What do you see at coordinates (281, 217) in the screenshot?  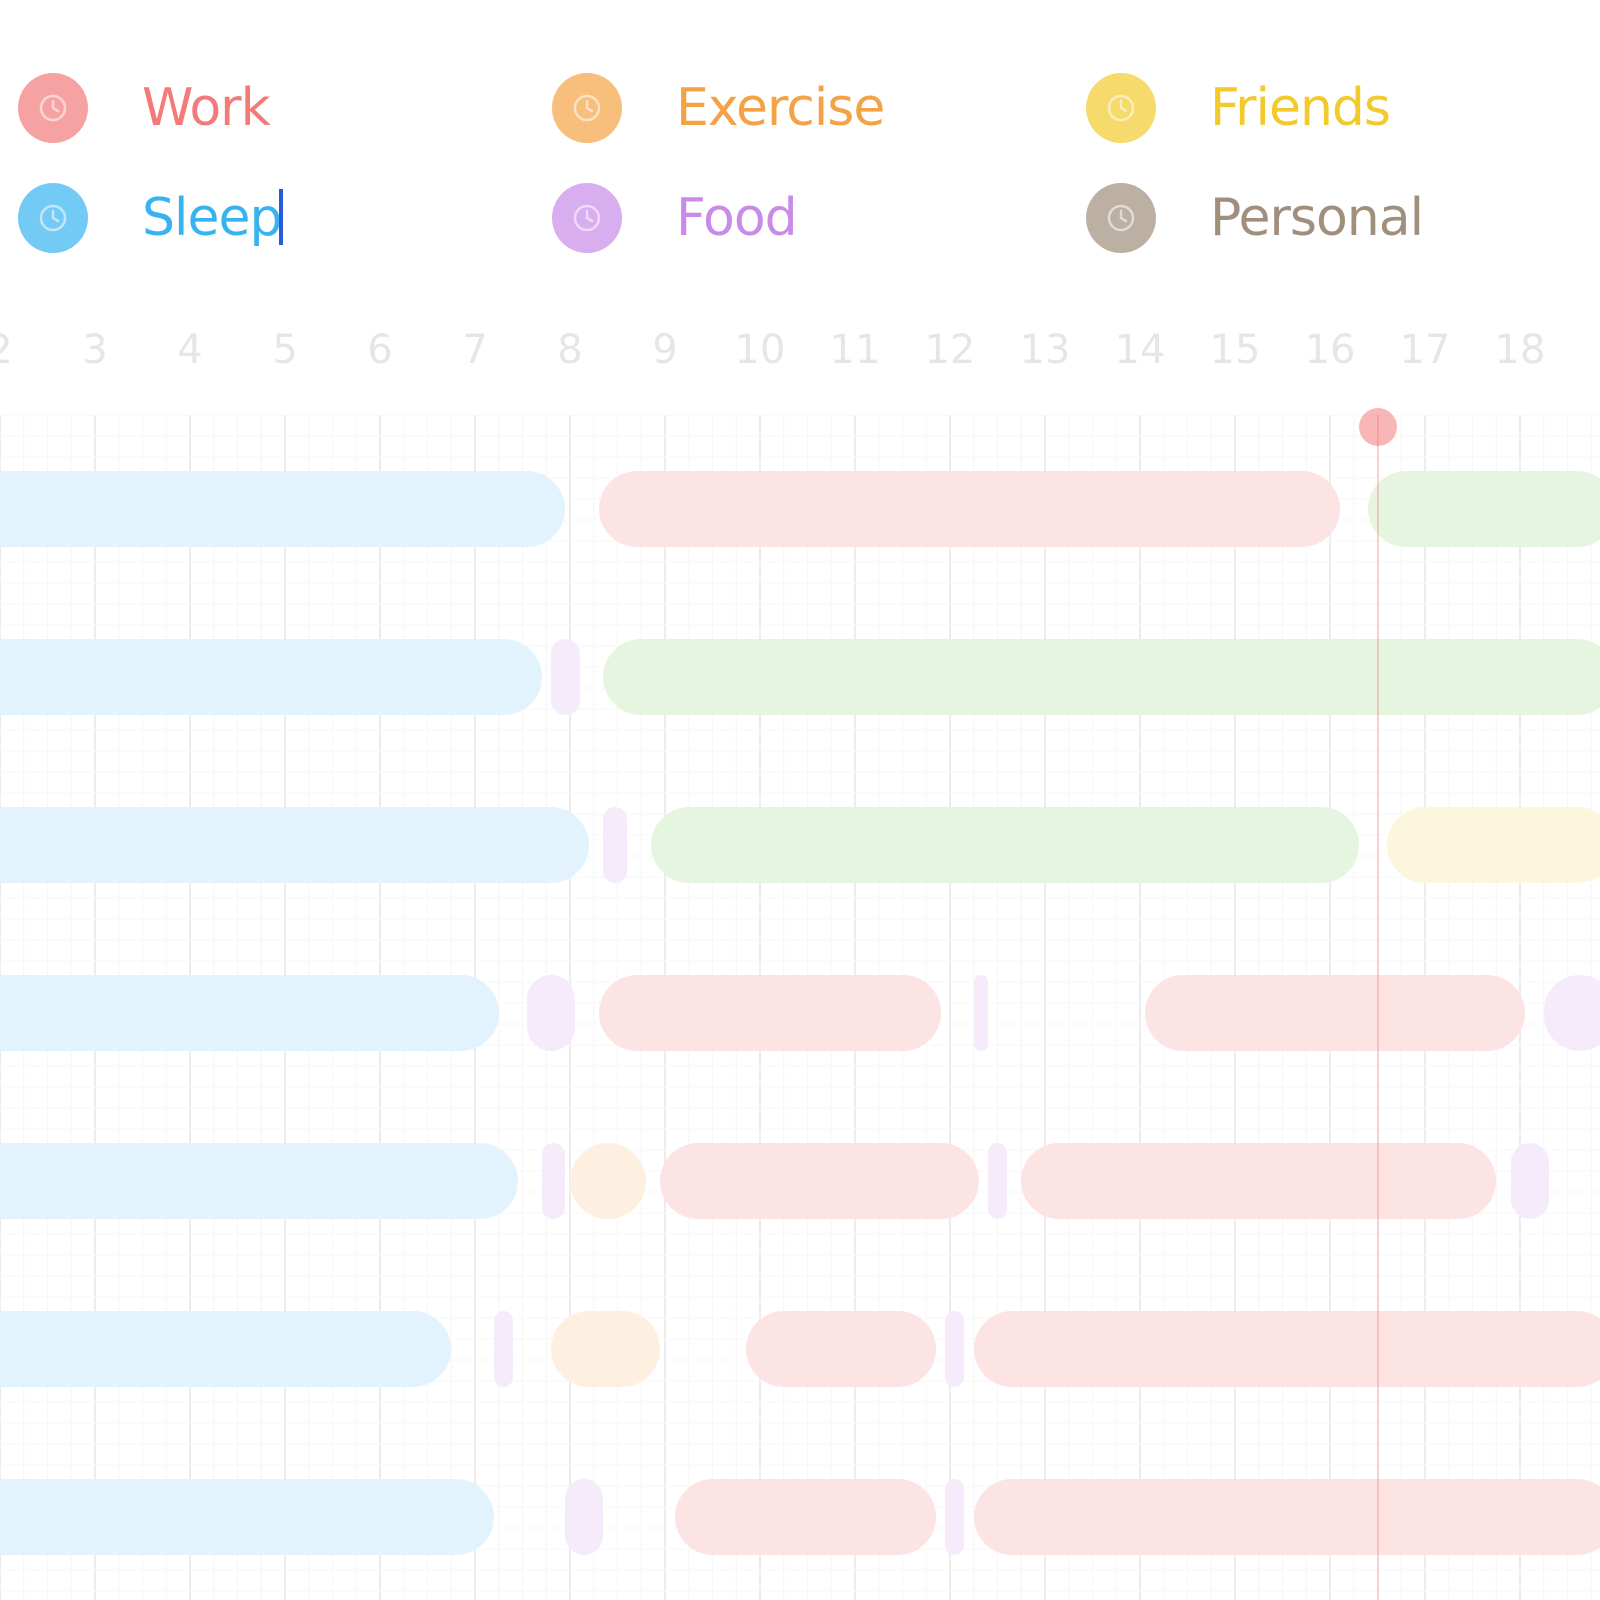 I see `text-cursor` at bounding box center [281, 217].